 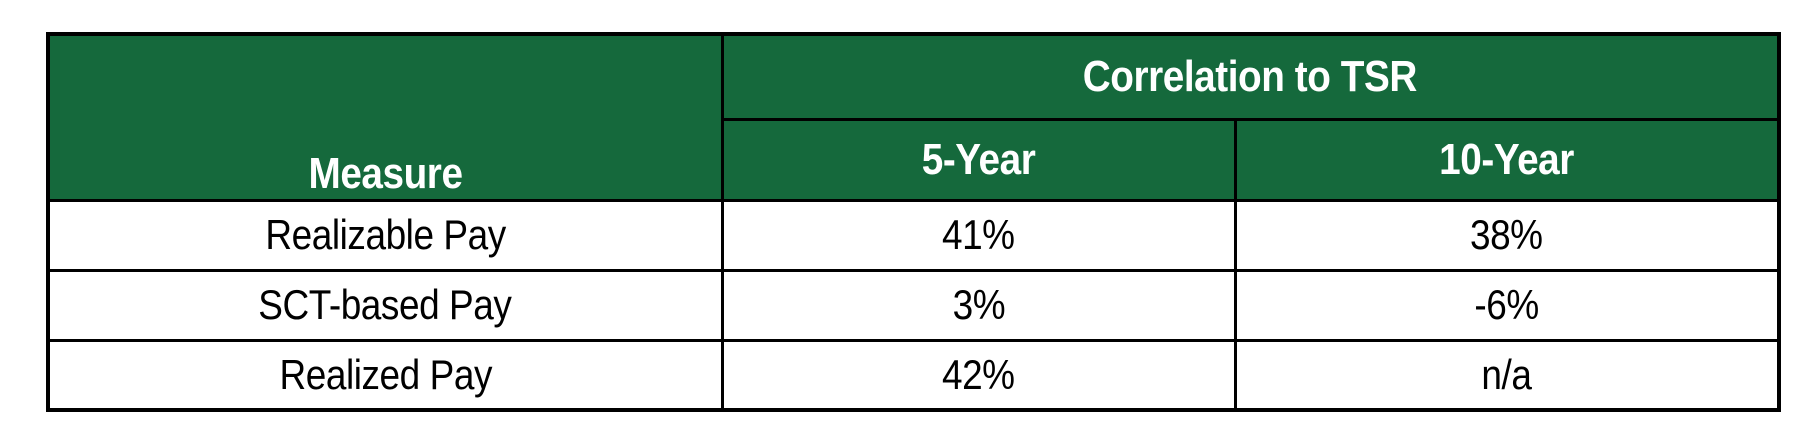 I want to click on value-cell-10-year: n/a, so click(x=1507, y=375).